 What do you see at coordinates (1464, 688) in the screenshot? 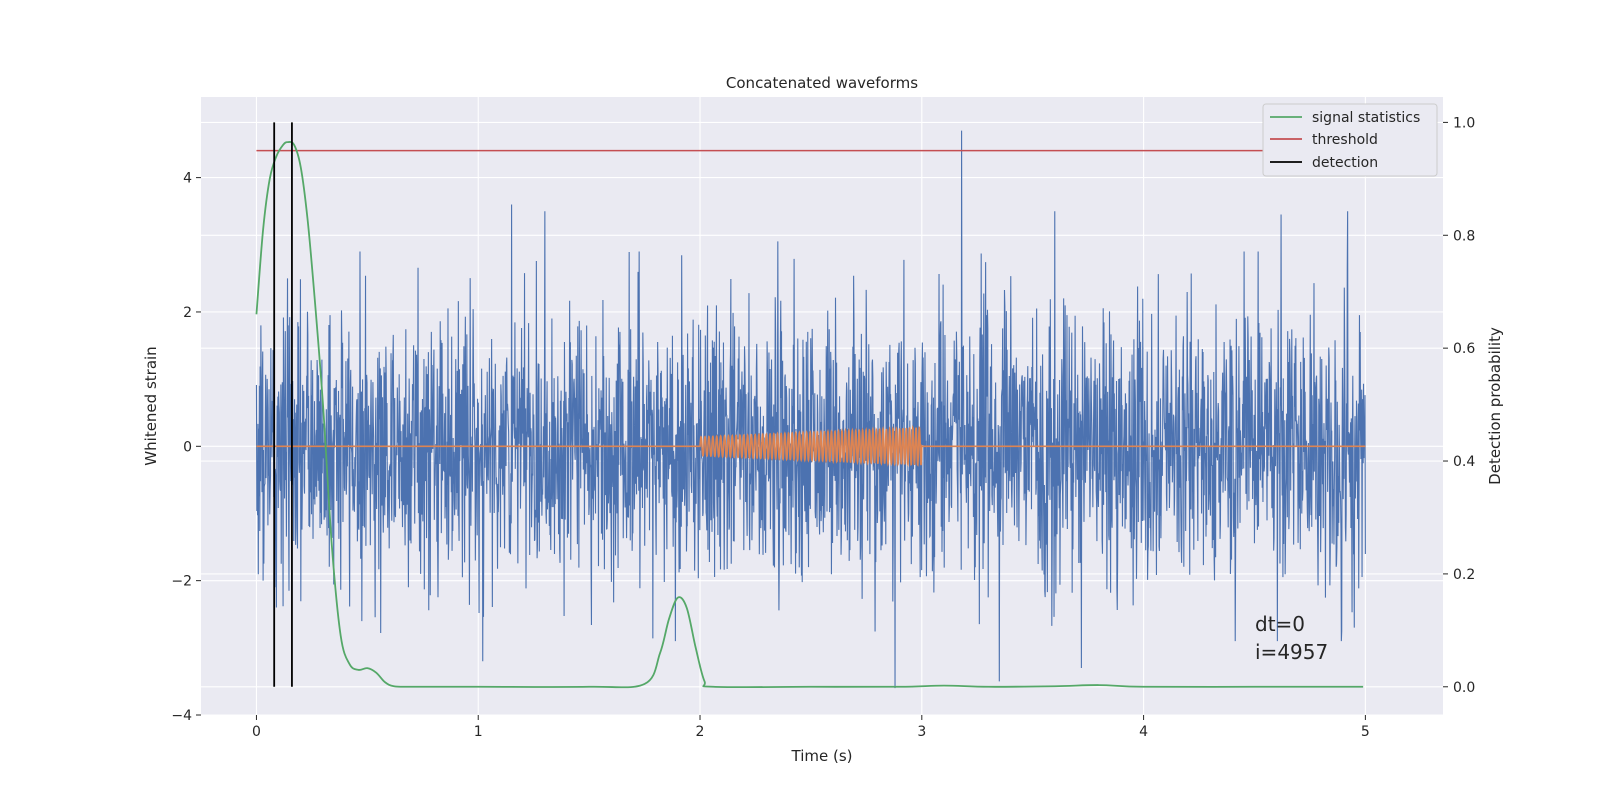
I see `y2-tick-label: 0.0` at bounding box center [1464, 688].